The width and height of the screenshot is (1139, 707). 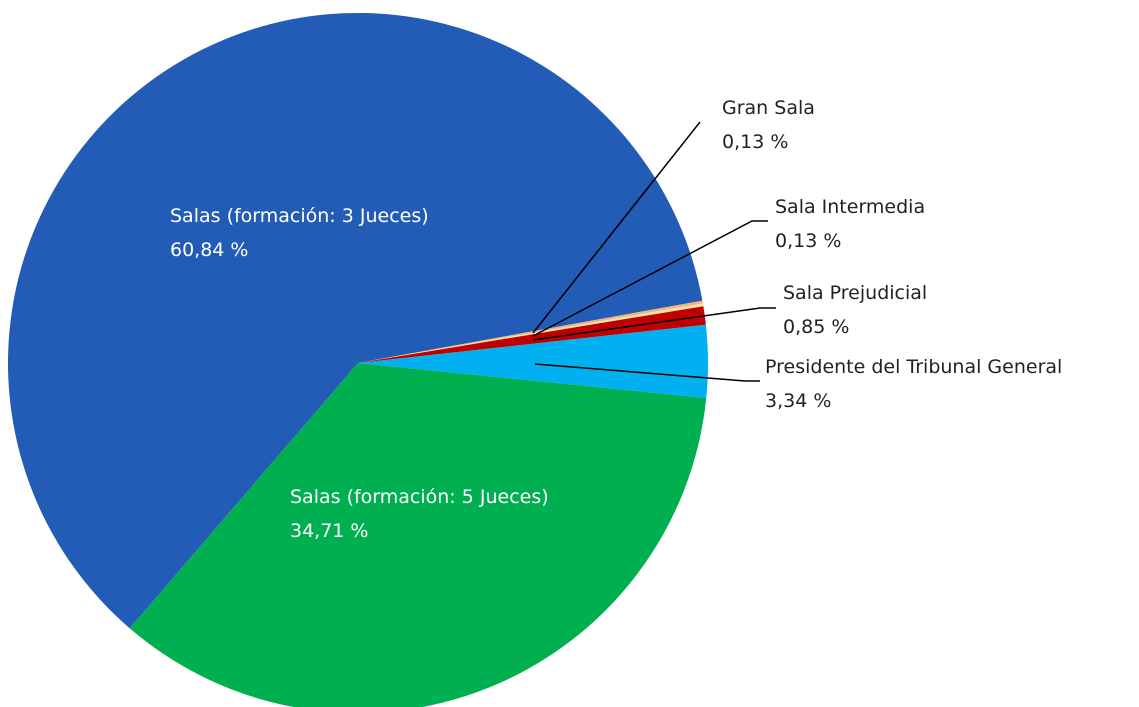 I want to click on slice-label: Sala Intermedia, so click(x=850, y=207).